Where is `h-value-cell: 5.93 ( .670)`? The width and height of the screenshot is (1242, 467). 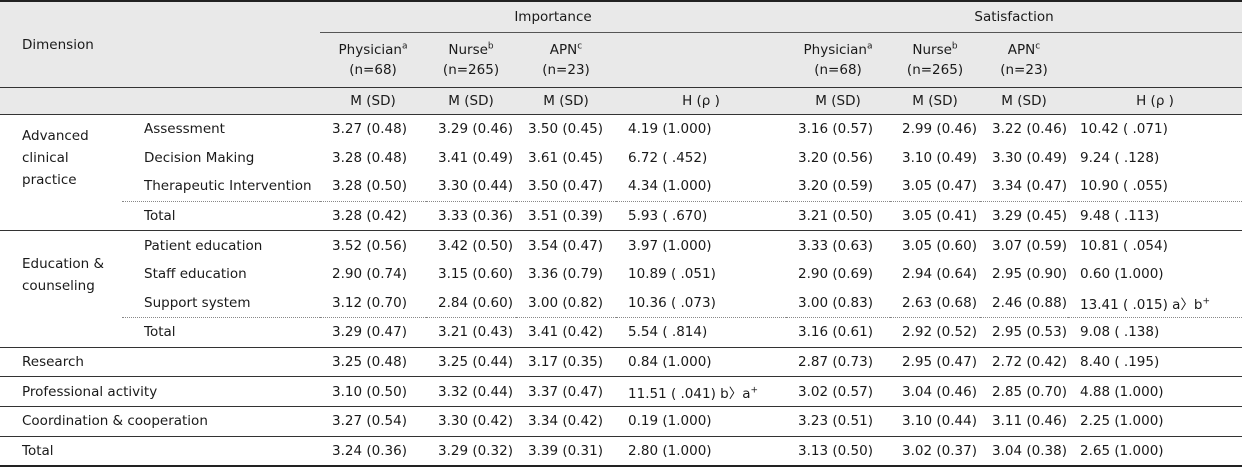
h-value-cell: 5.93 ( .670) is located at coordinates (701, 215).